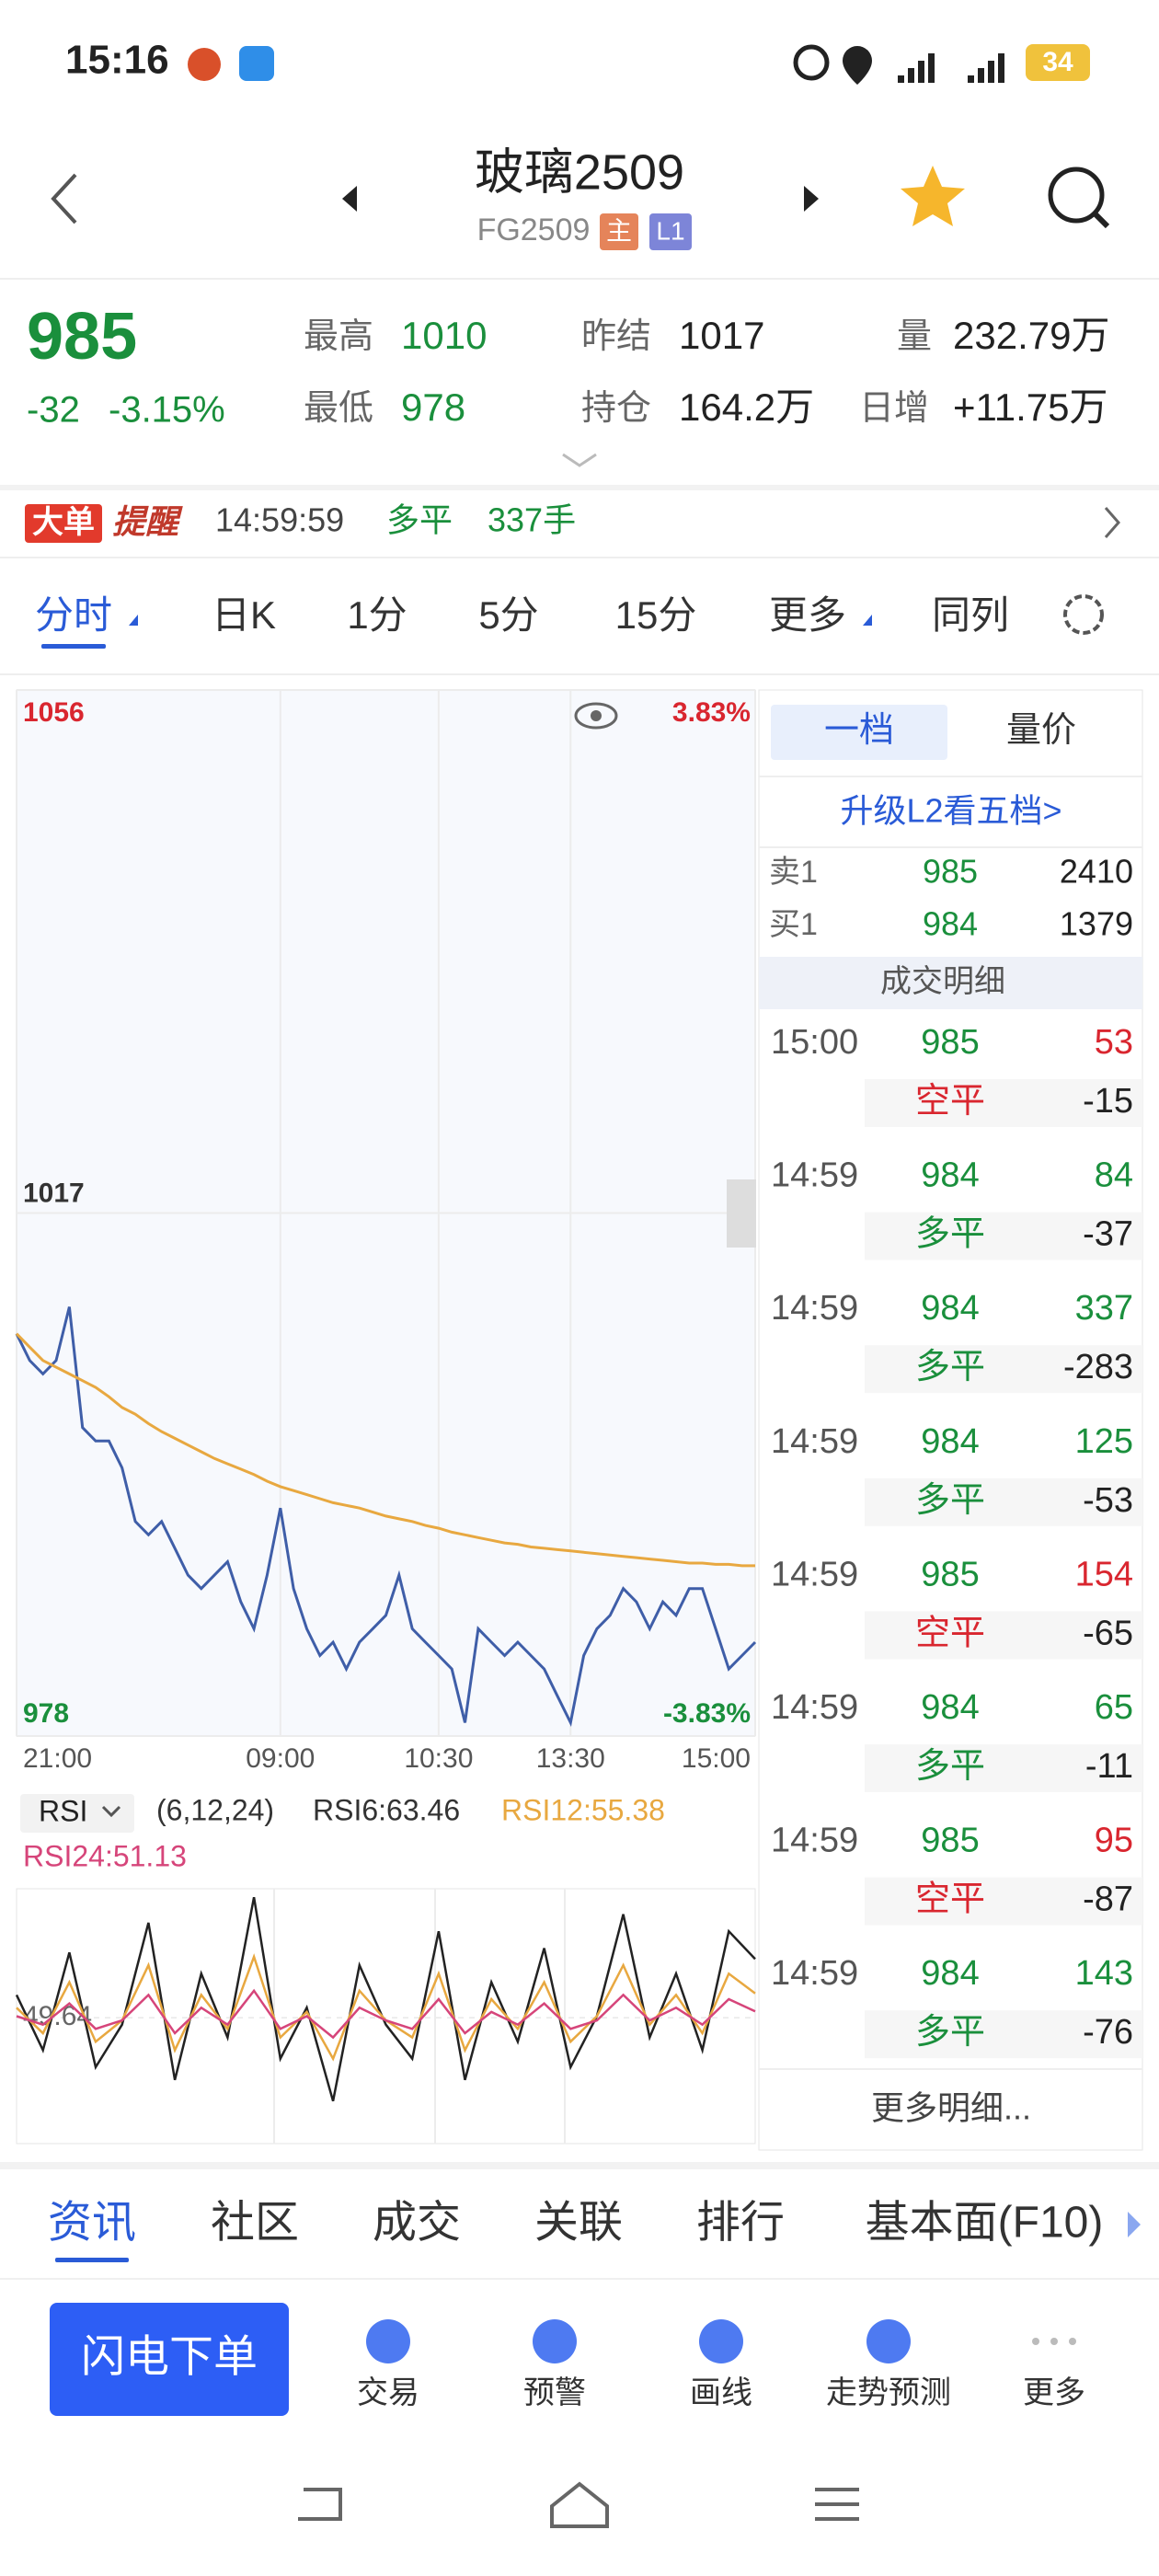  What do you see at coordinates (741, 1213) in the screenshot?
I see `expand-handle` at bounding box center [741, 1213].